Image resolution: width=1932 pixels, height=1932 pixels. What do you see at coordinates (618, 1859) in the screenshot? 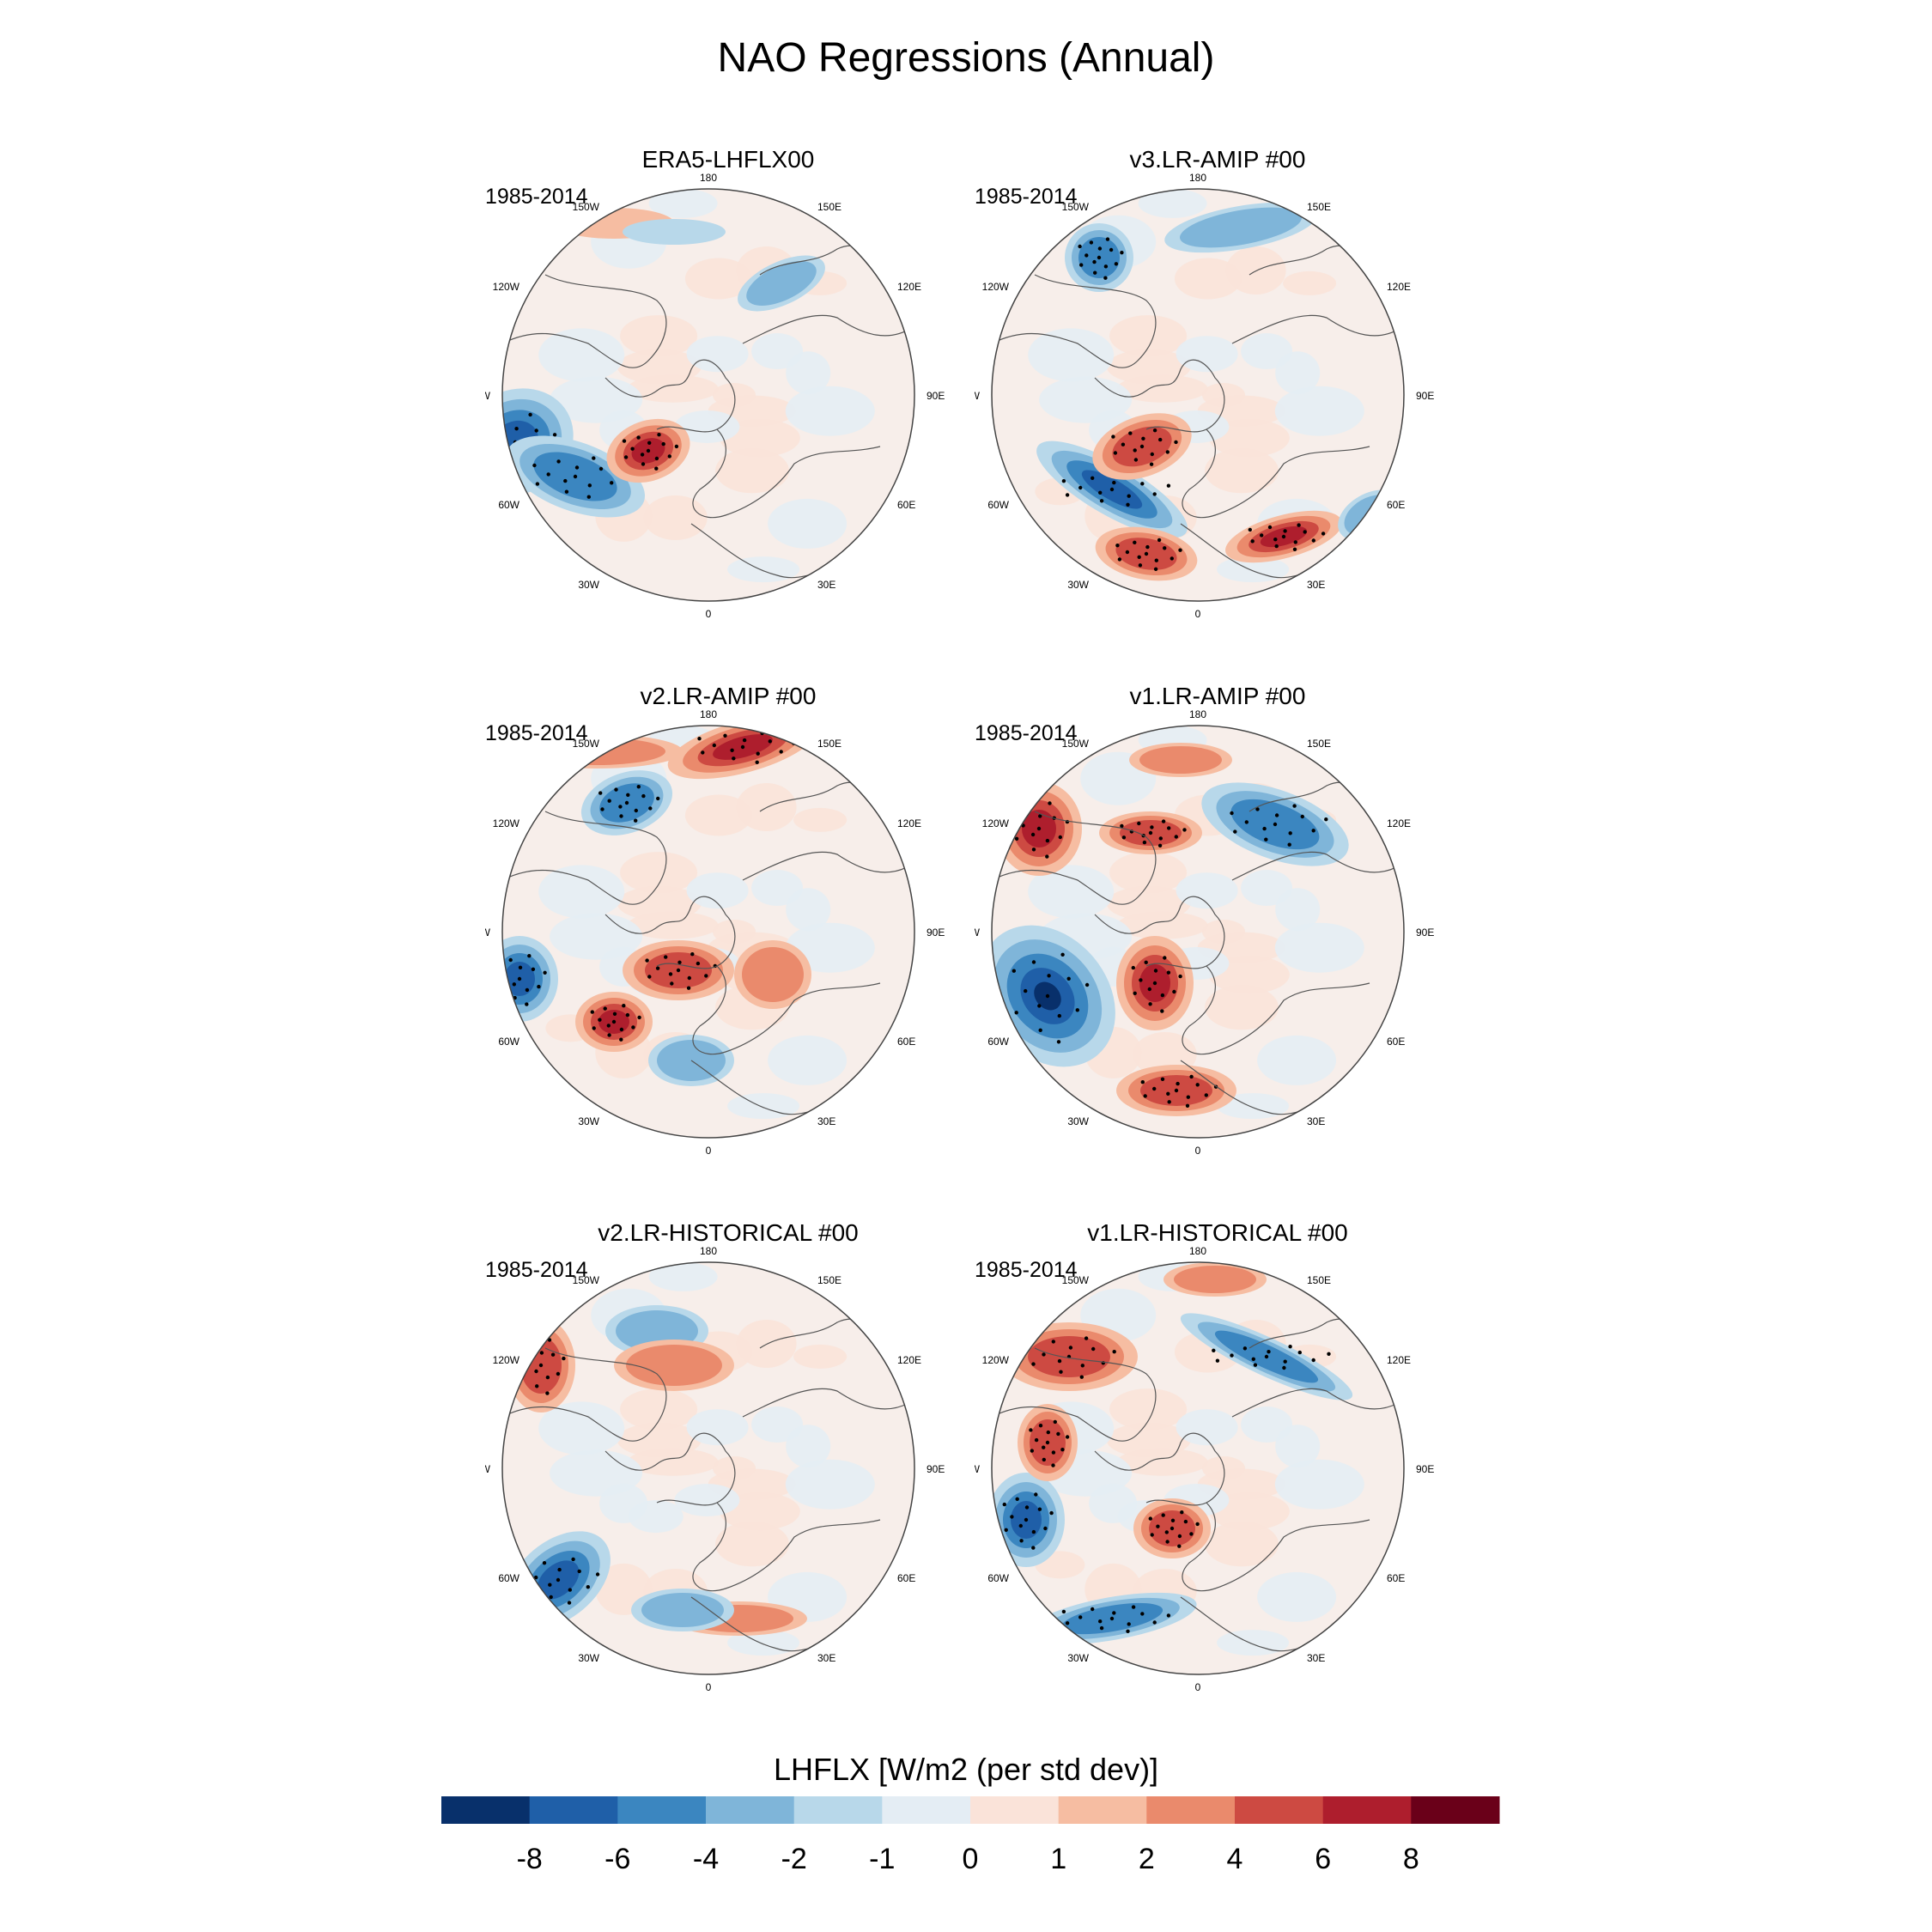
I see `colorbar-tick-label: -6` at bounding box center [618, 1859].